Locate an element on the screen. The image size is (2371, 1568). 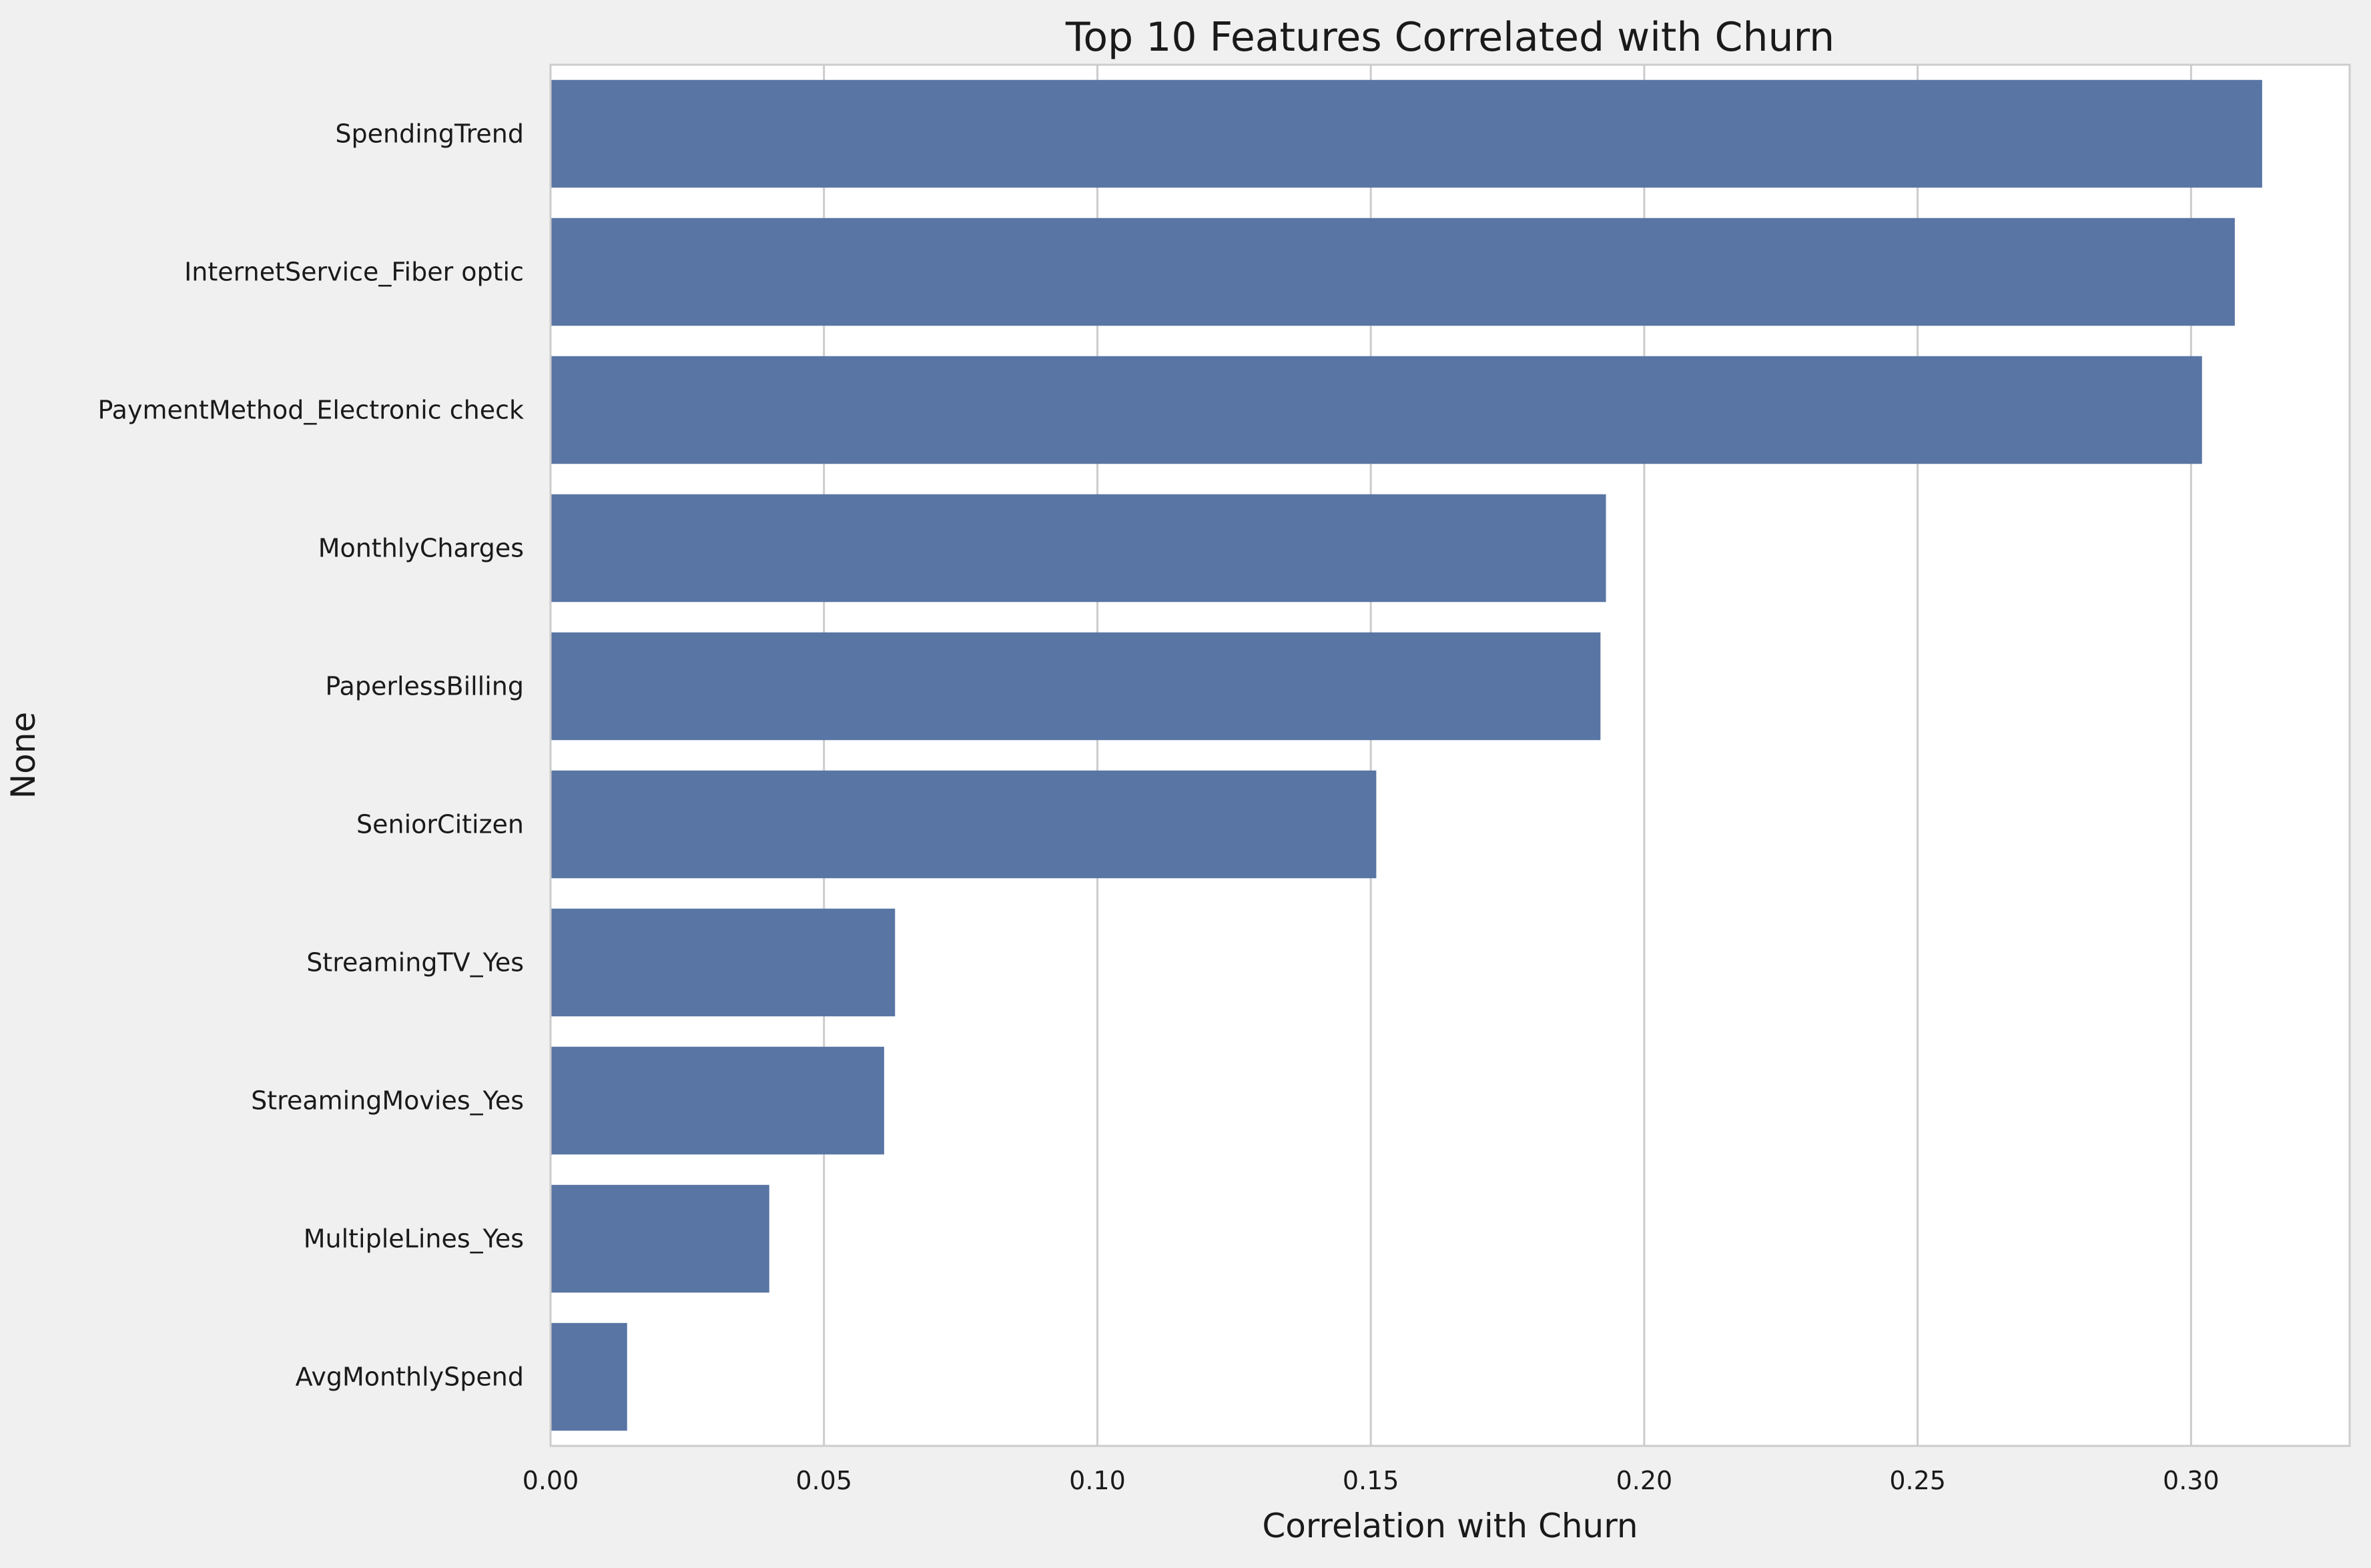
y-category-label: PaperlessBilling is located at coordinates (424, 687).